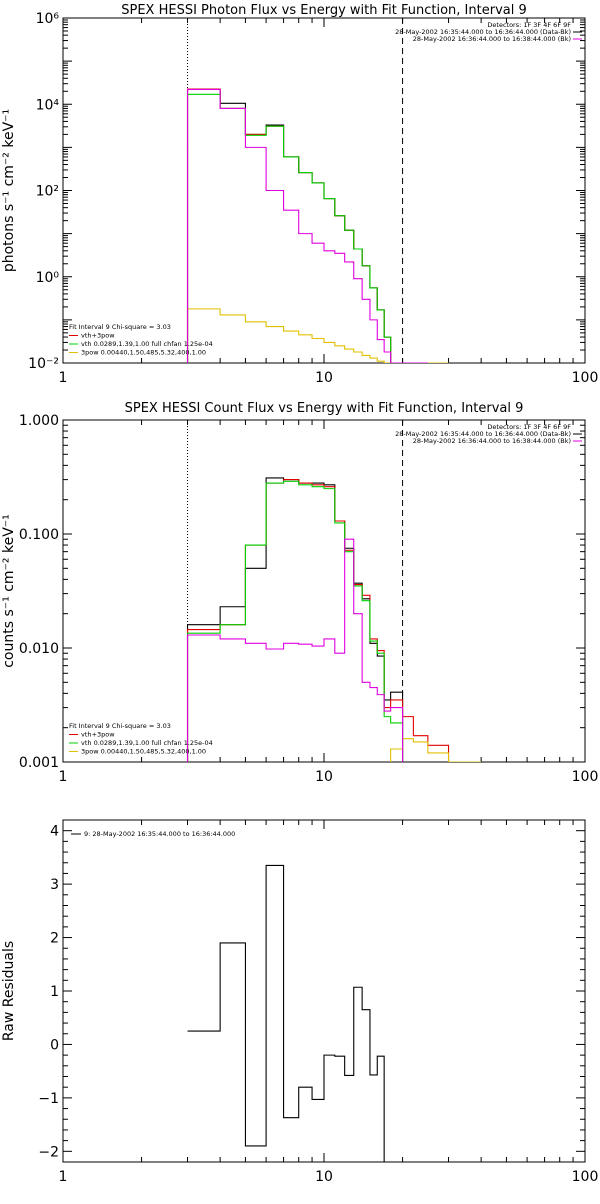 The width and height of the screenshot is (600, 1204). Describe the element at coordinates (9, 991) in the screenshot. I see `y-axis-label: Raw Residuals` at that location.